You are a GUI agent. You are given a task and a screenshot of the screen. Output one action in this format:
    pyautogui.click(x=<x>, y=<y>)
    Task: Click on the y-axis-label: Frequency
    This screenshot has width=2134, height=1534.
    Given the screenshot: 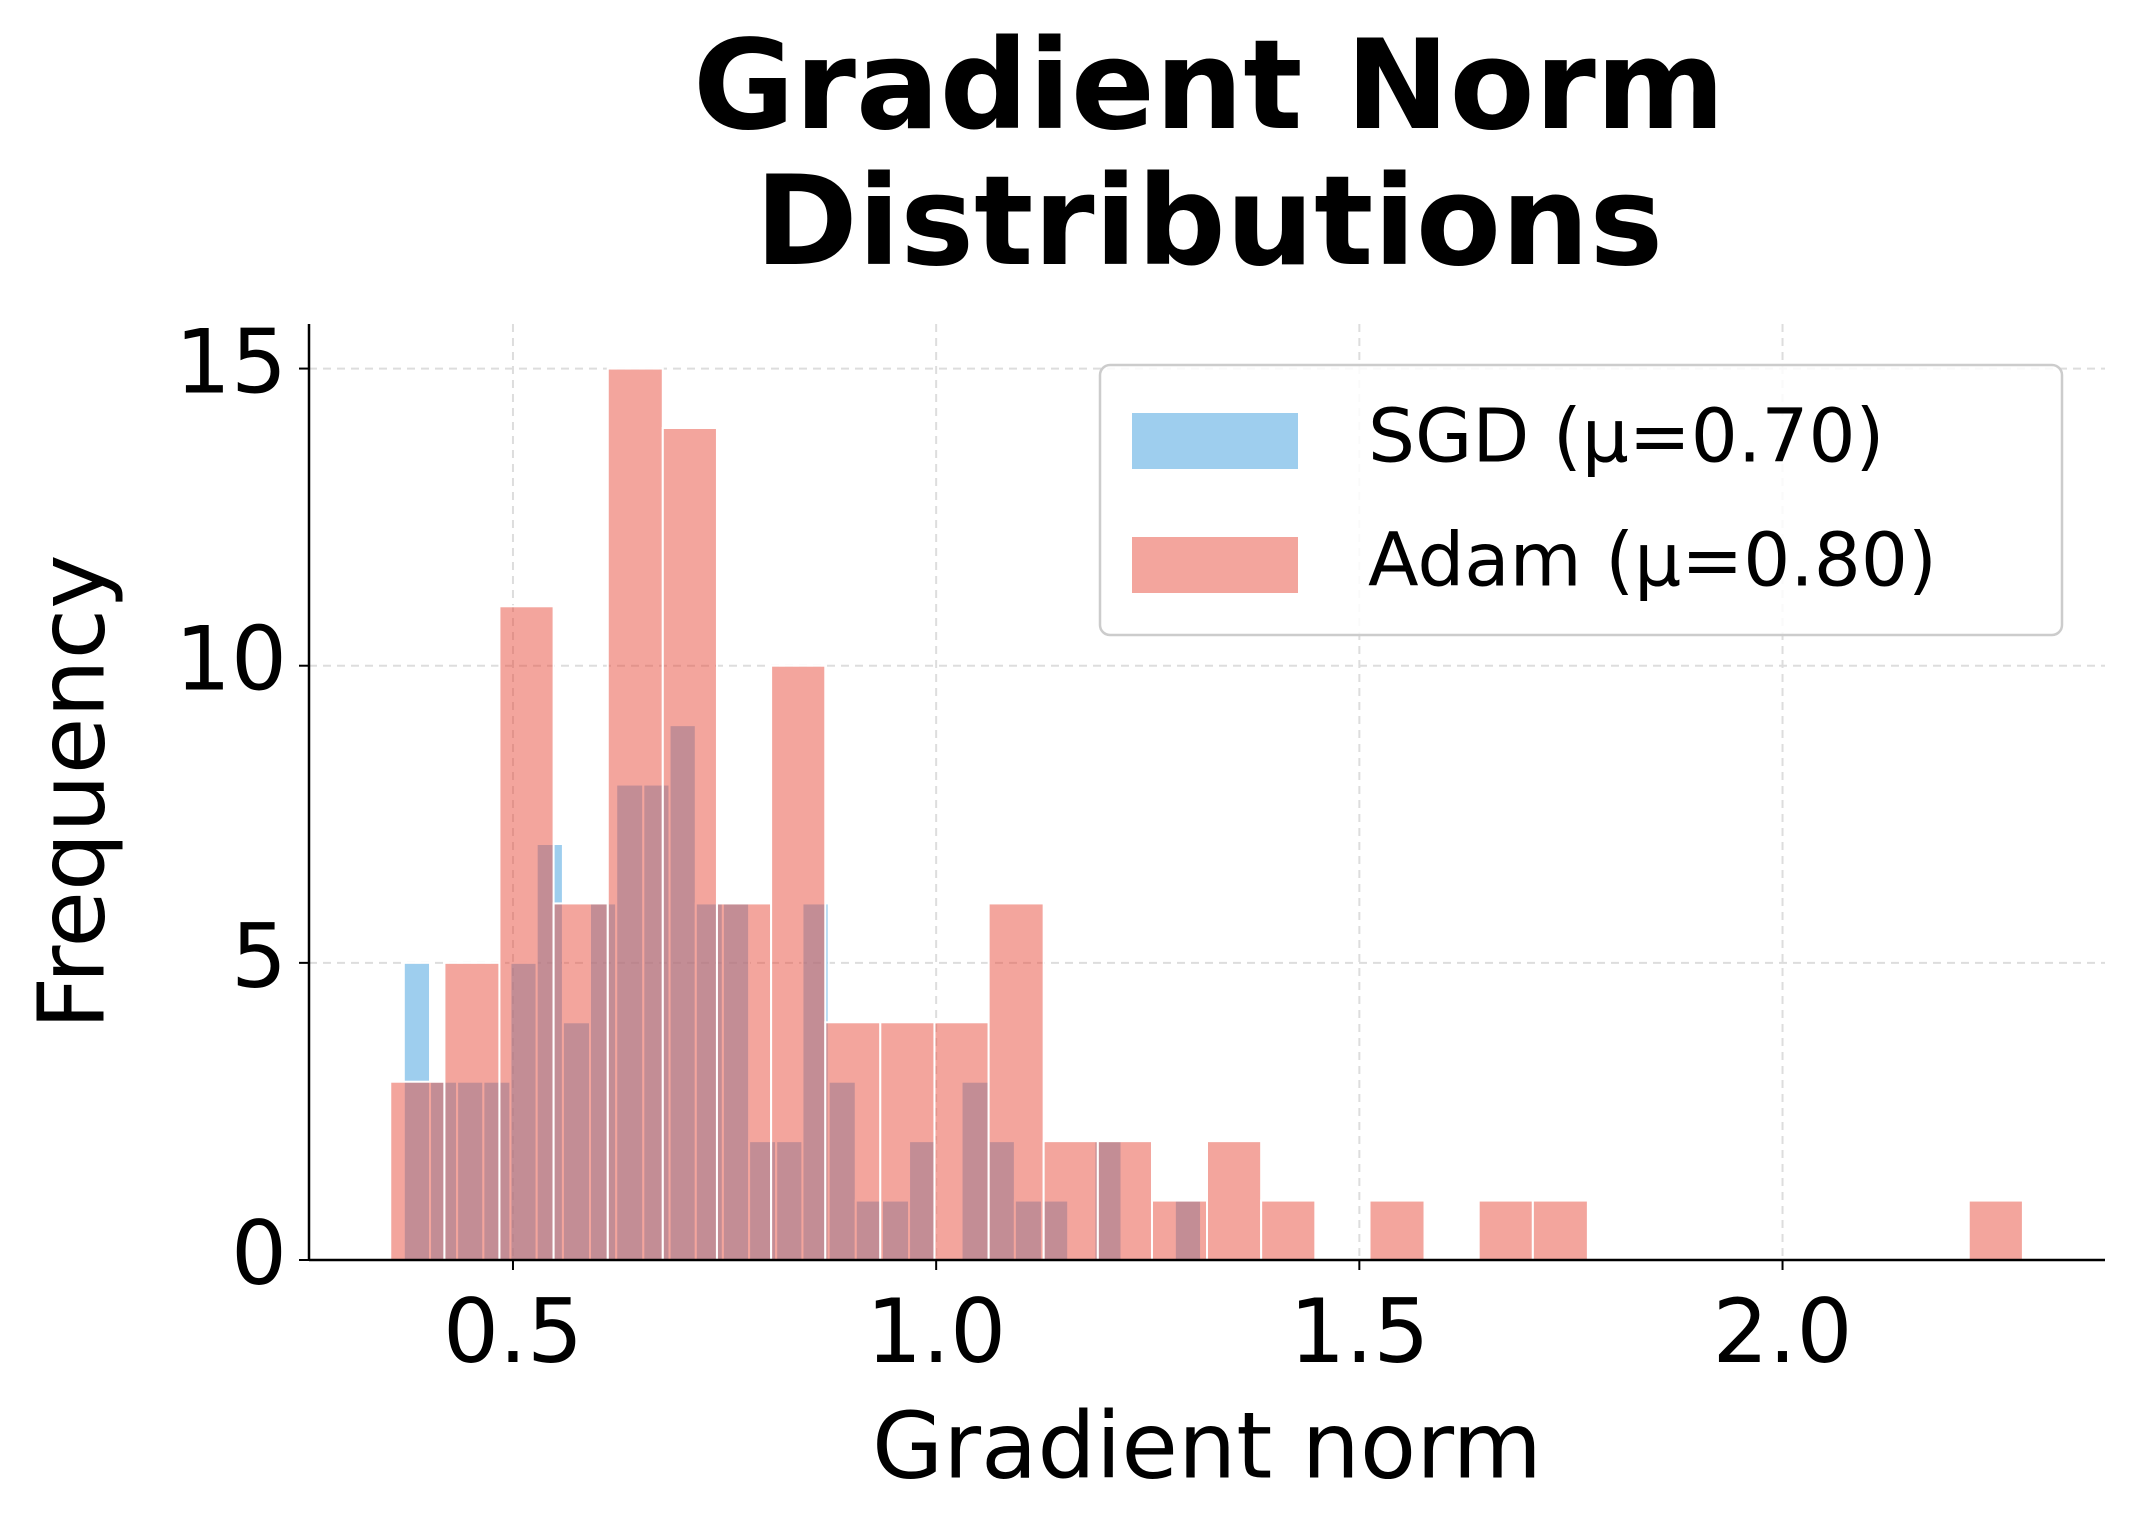 What is the action you would take?
    pyautogui.click(x=71, y=791)
    